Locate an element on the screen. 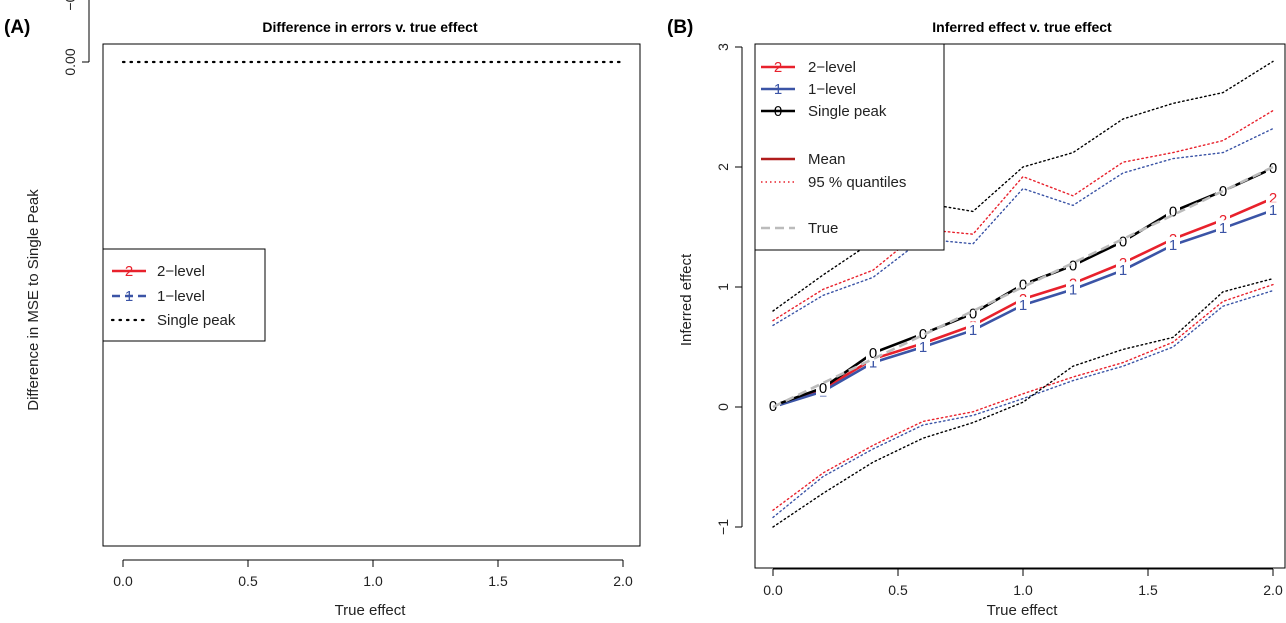  panel-b-legend-label-2level: 2−level is located at coordinates (832, 67).